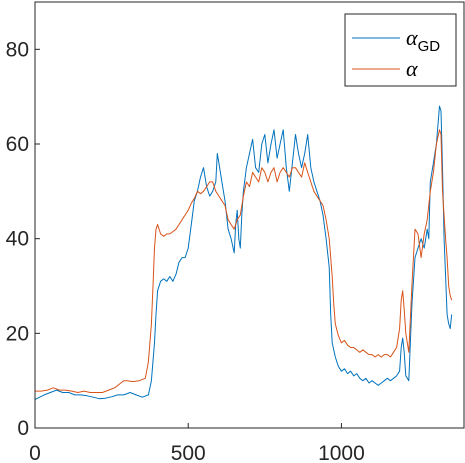 This screenshot has width=465, height=463. I want to click on y-tick-label: 80, so click(17, 49).